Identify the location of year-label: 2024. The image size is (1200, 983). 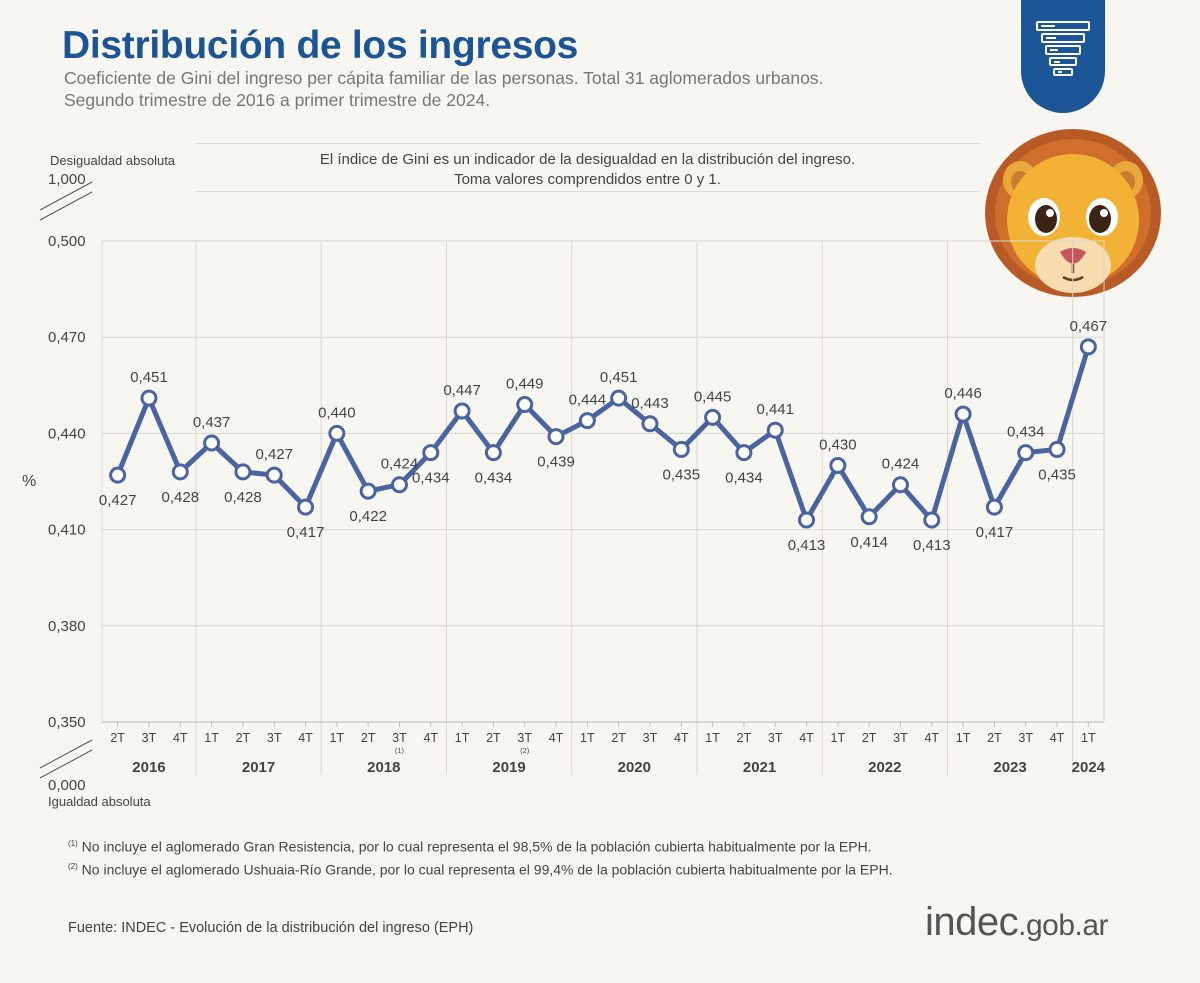
(1089, 767).